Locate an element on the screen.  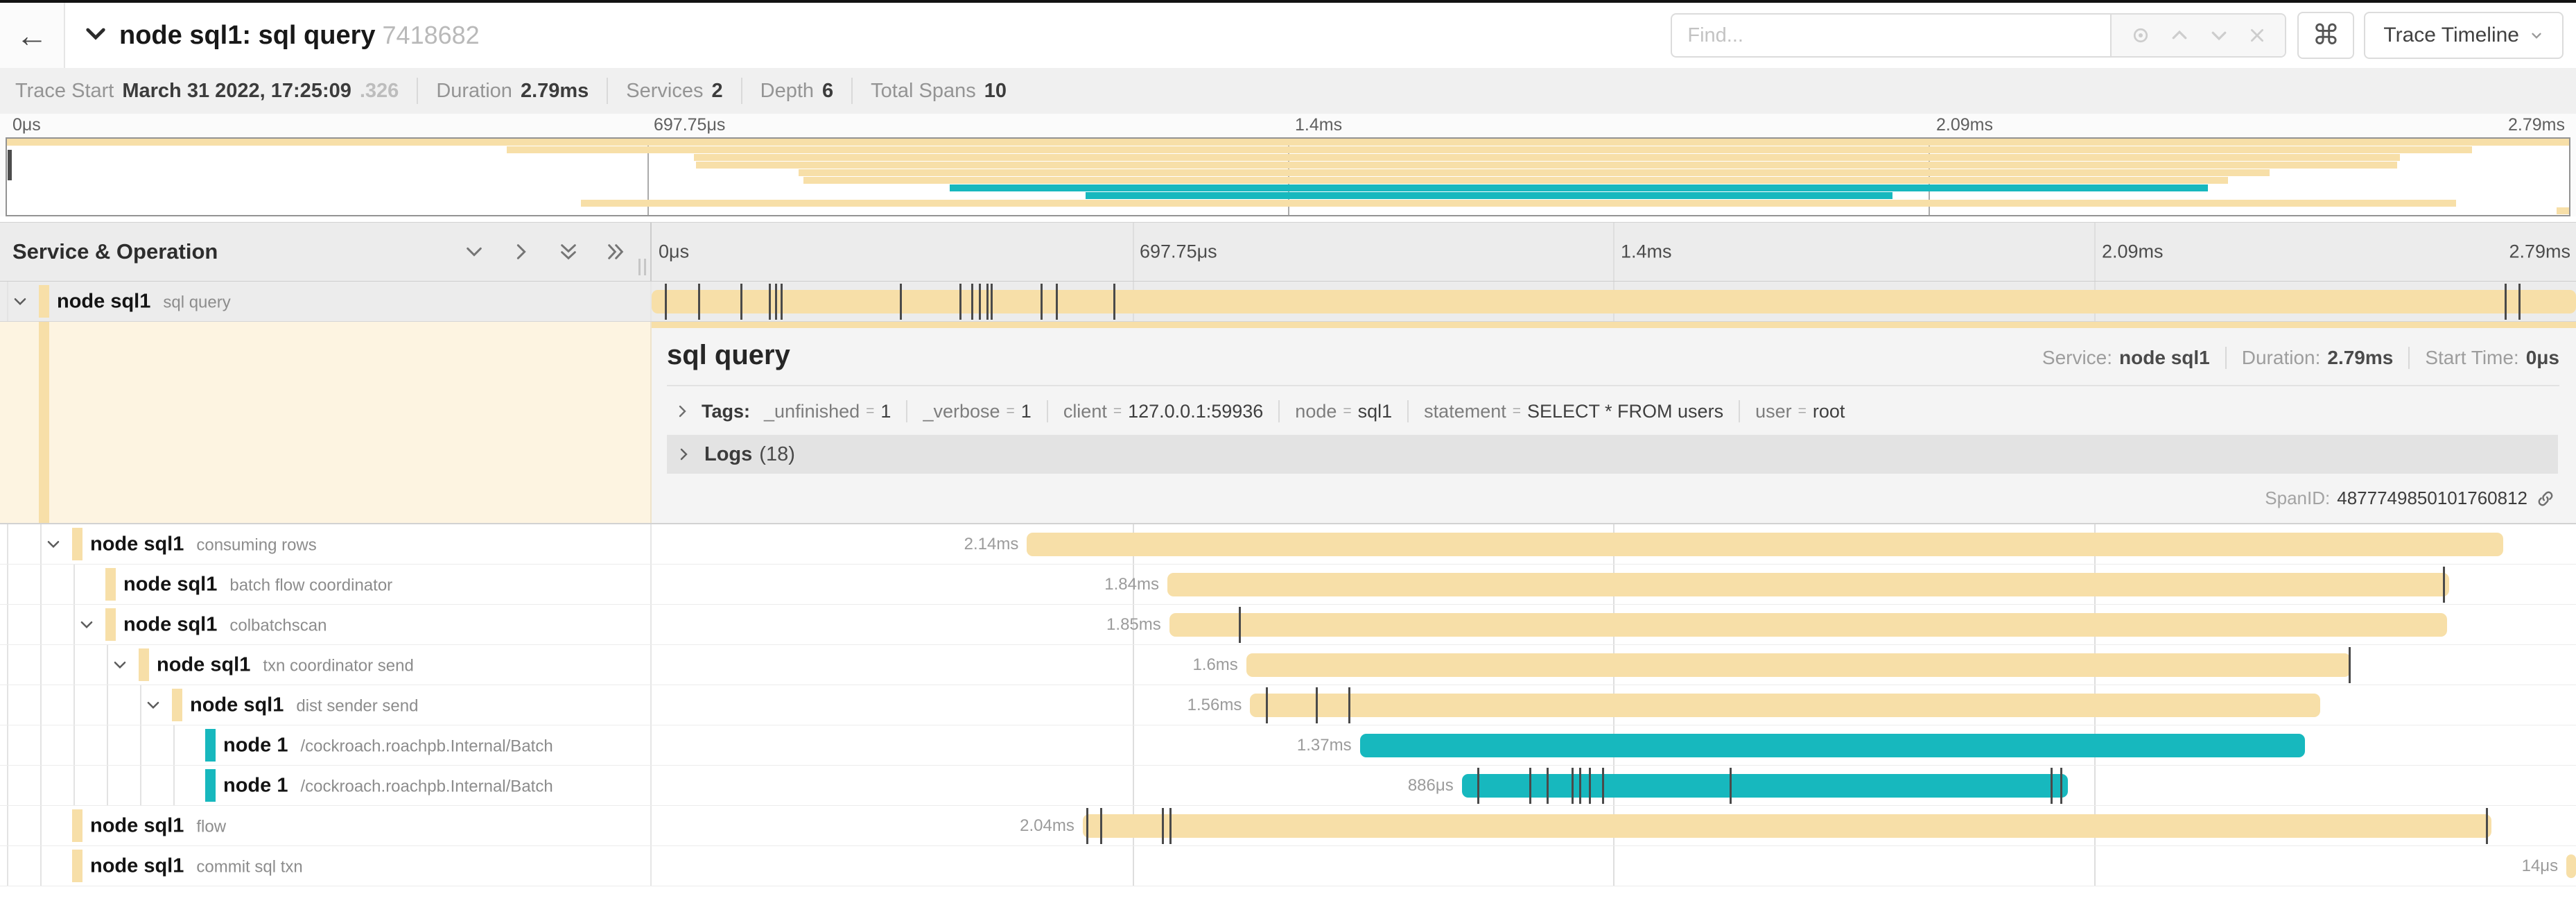
span-duration-label: 2.04ms is located at coordinates (1047, 825).